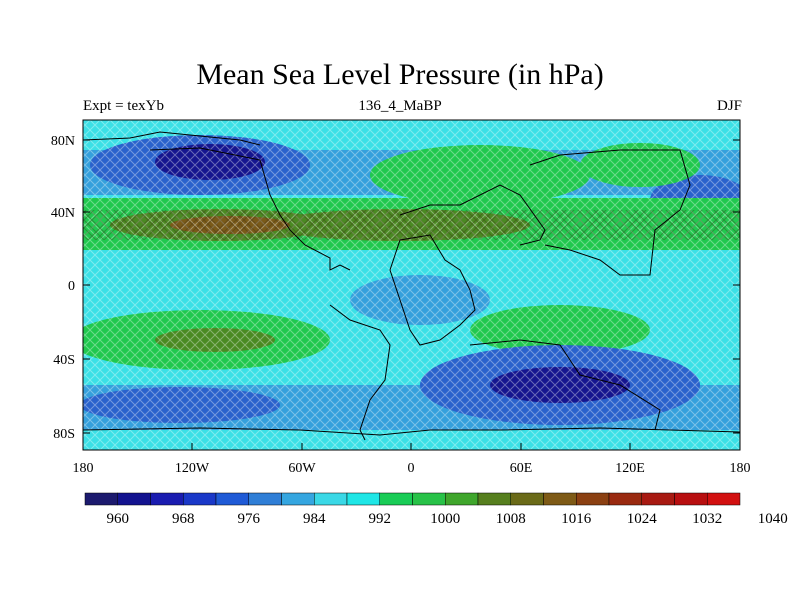 Image resolution: width=800 pixels, height=600 pixels. What do you see at coordinates (445, 519) in the screenshot?
I see `colorbar-label: 1000` at bounding box center [445, 519].